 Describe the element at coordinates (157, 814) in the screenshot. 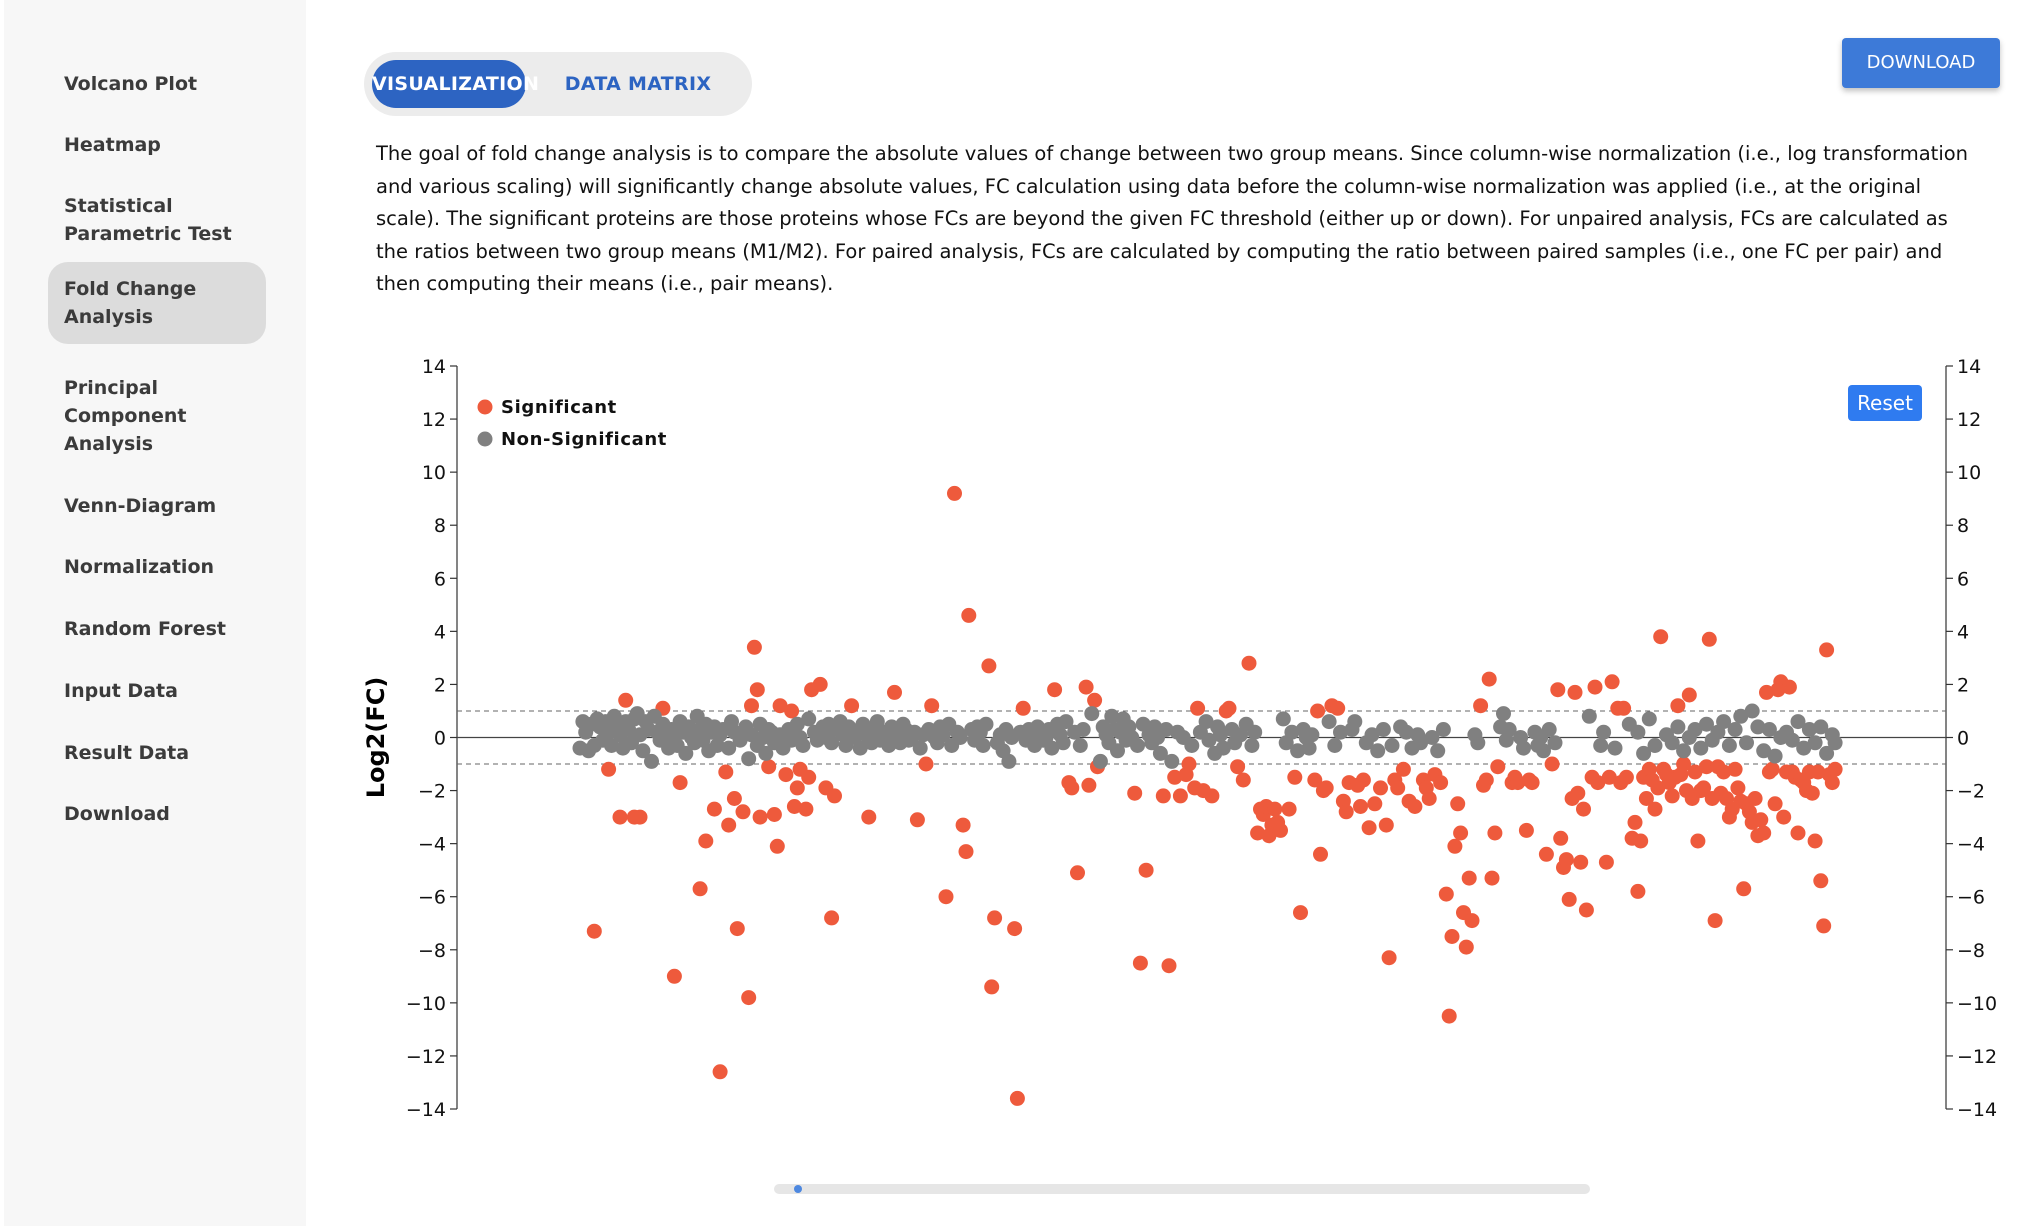

I see `sidebar-item-download: Download` at that location.